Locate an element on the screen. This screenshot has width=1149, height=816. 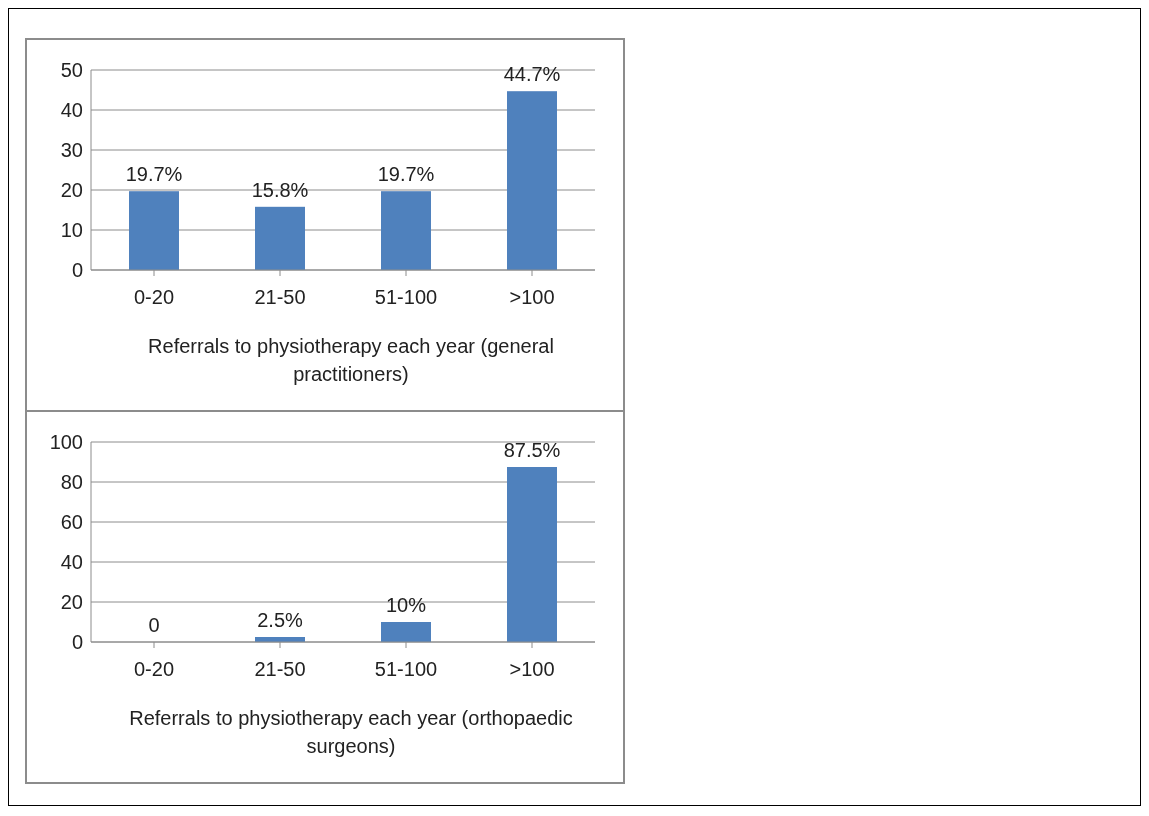
x-axis-title: Referrals to physiotherapy each year (orthopaedic surgeons) is located at coordinates (351, 732).